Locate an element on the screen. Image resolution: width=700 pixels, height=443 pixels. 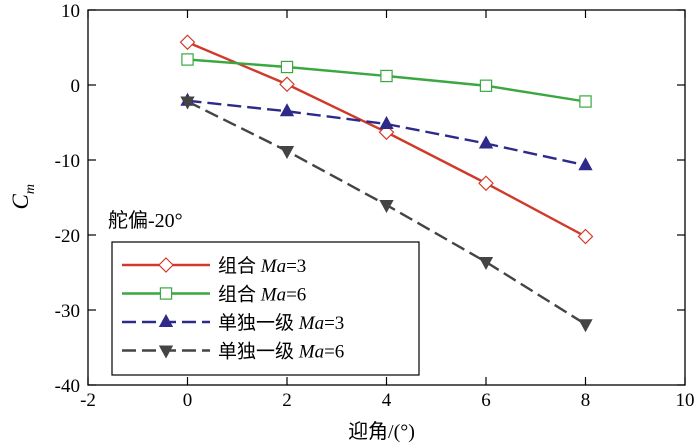
x-tick-label: 4 is located at coordinates (387, 400).